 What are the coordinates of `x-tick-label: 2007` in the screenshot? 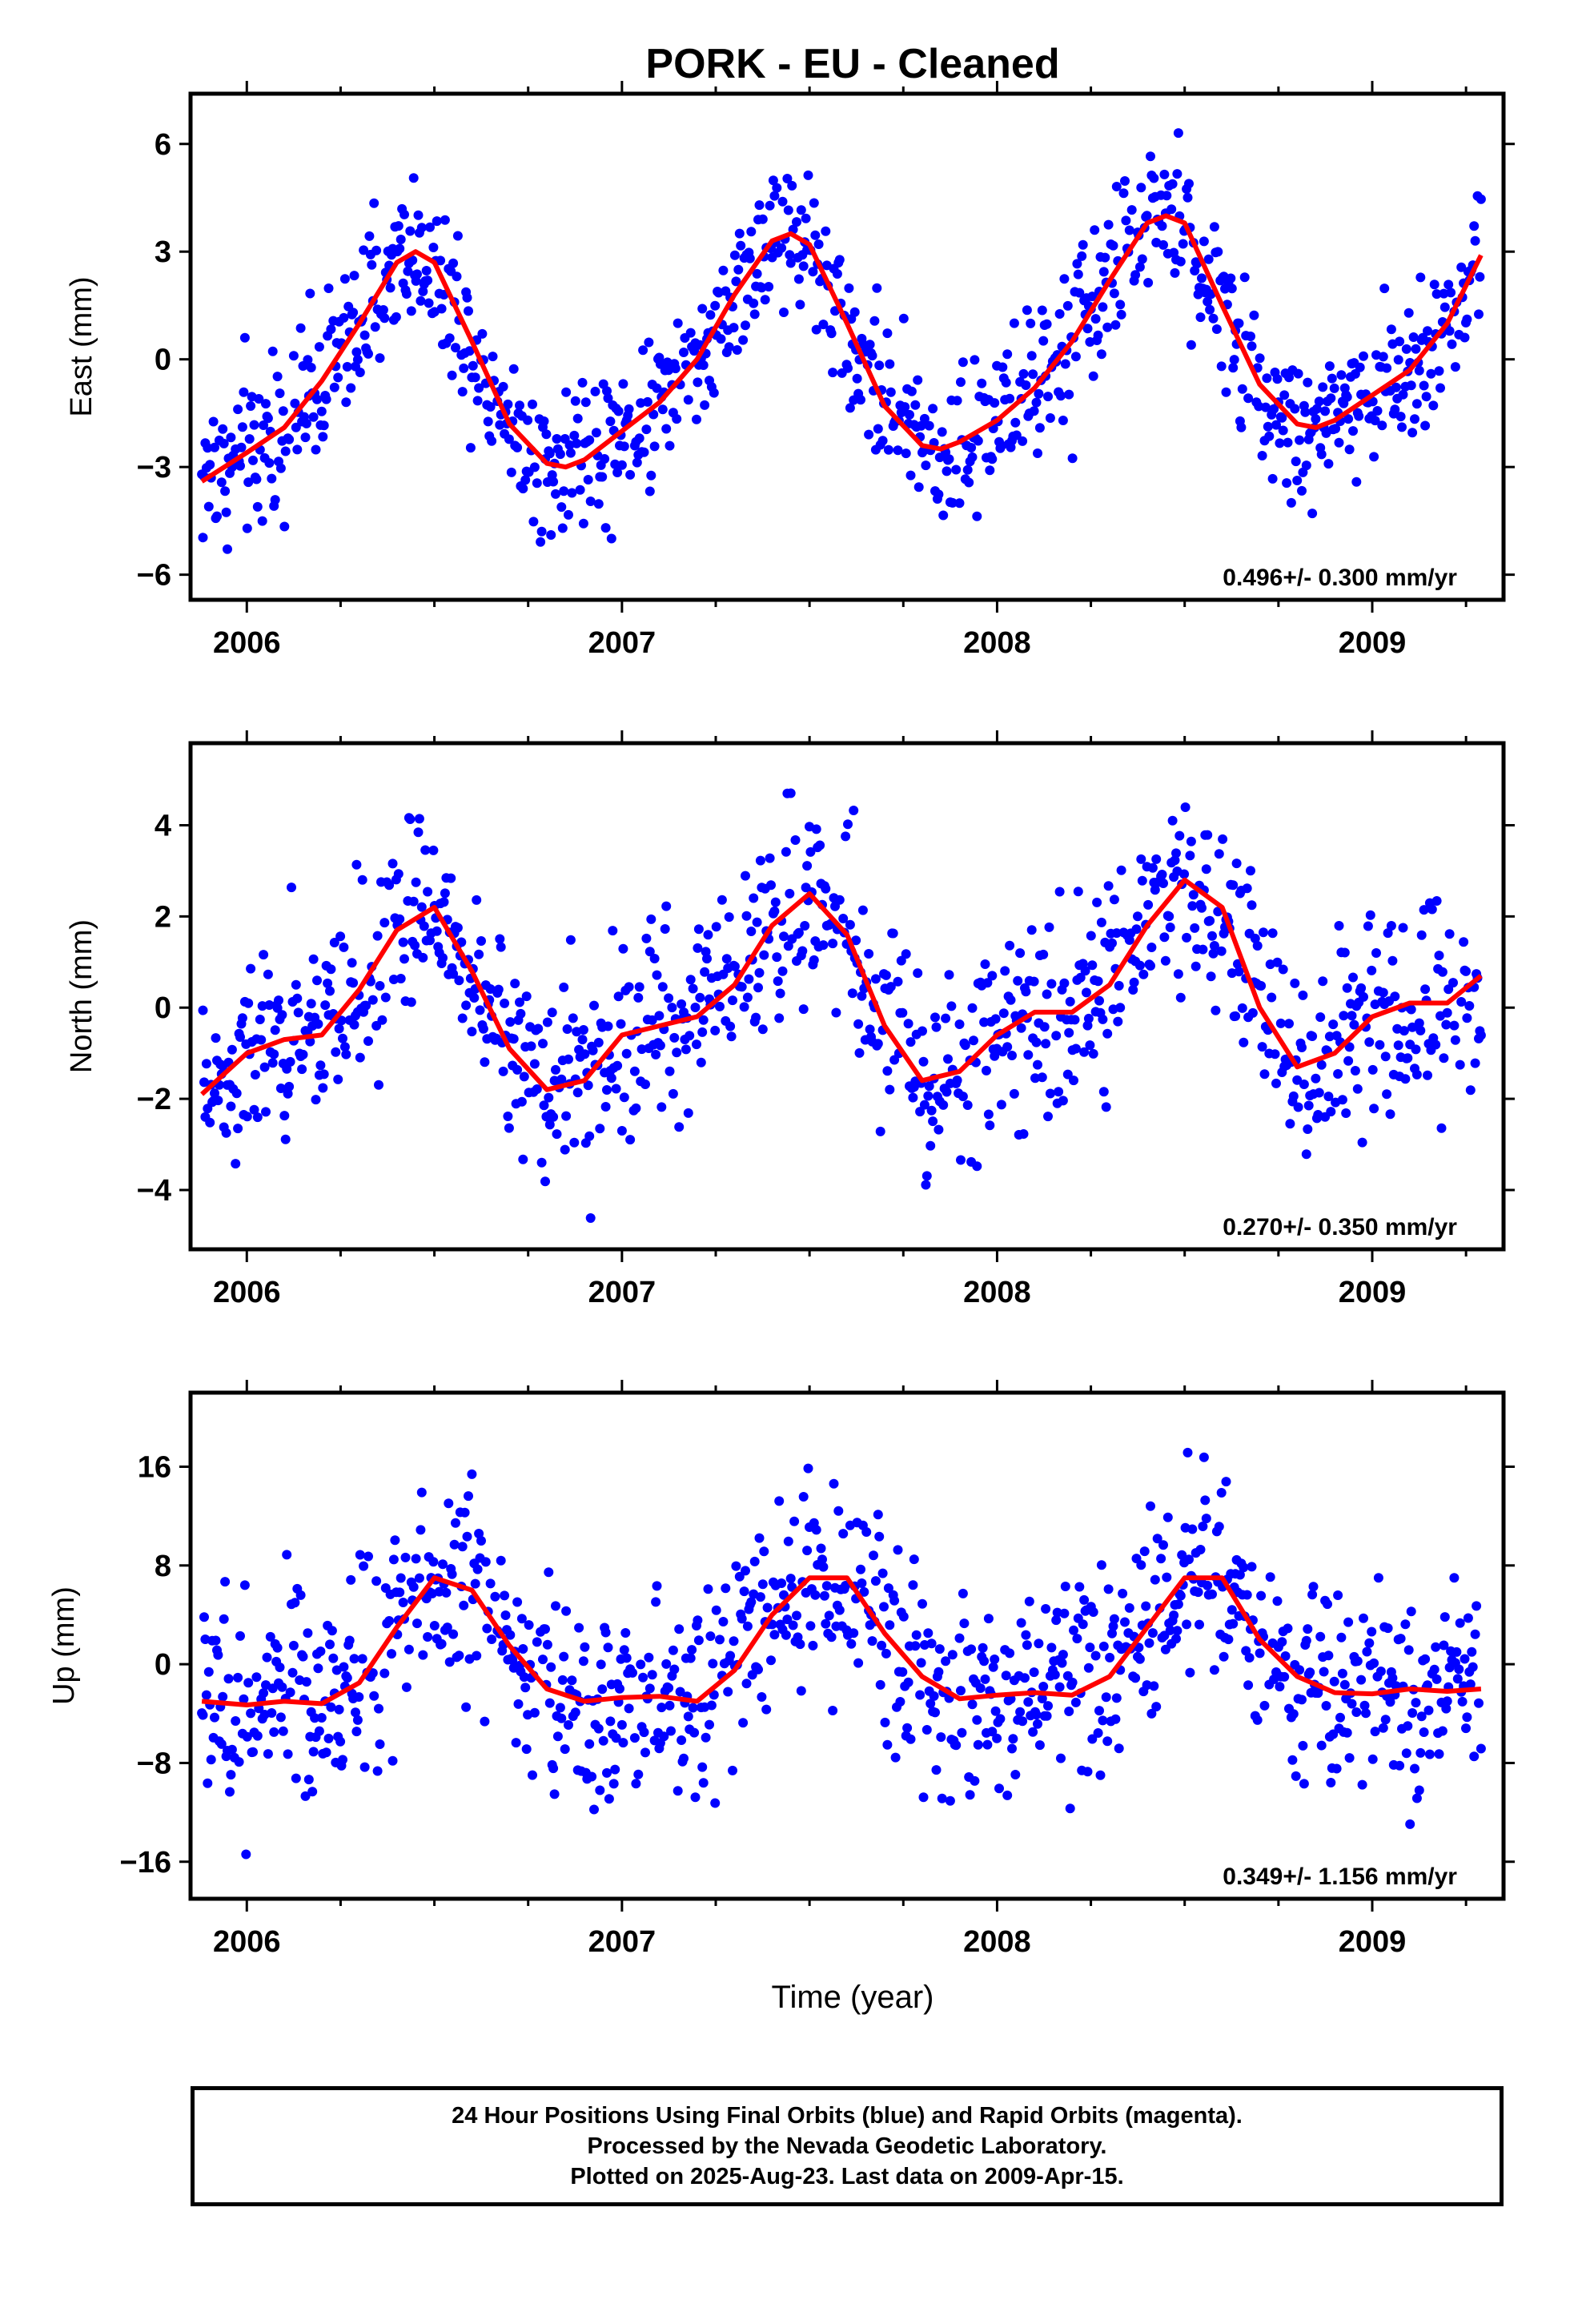 It's located at (622, 643).